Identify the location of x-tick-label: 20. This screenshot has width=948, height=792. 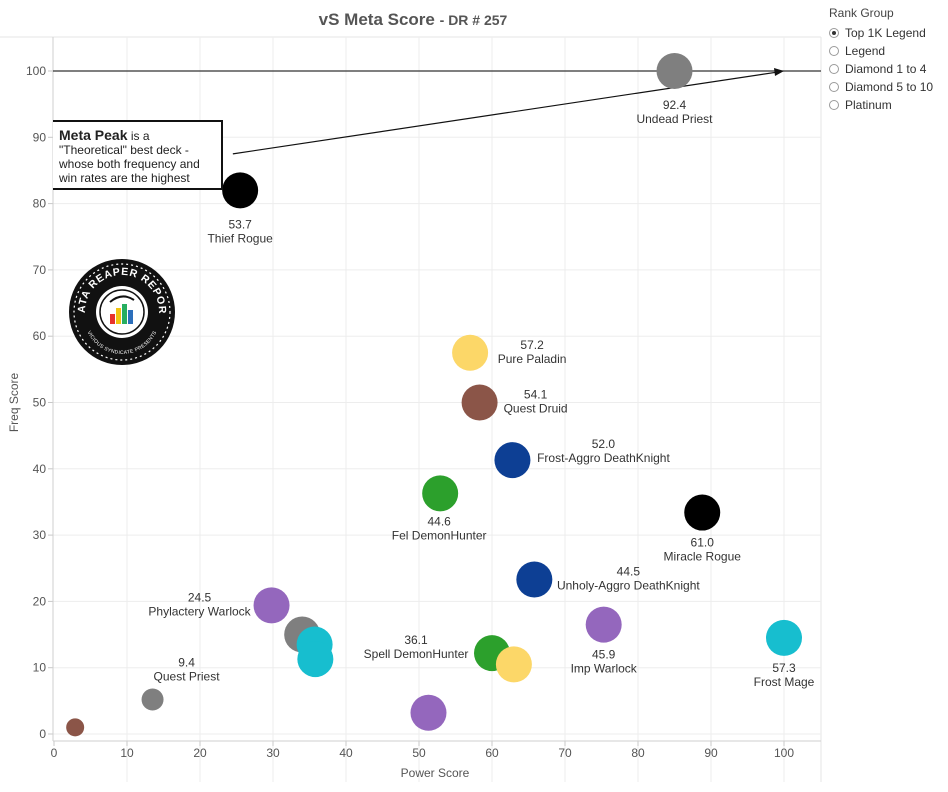
(200, 753).